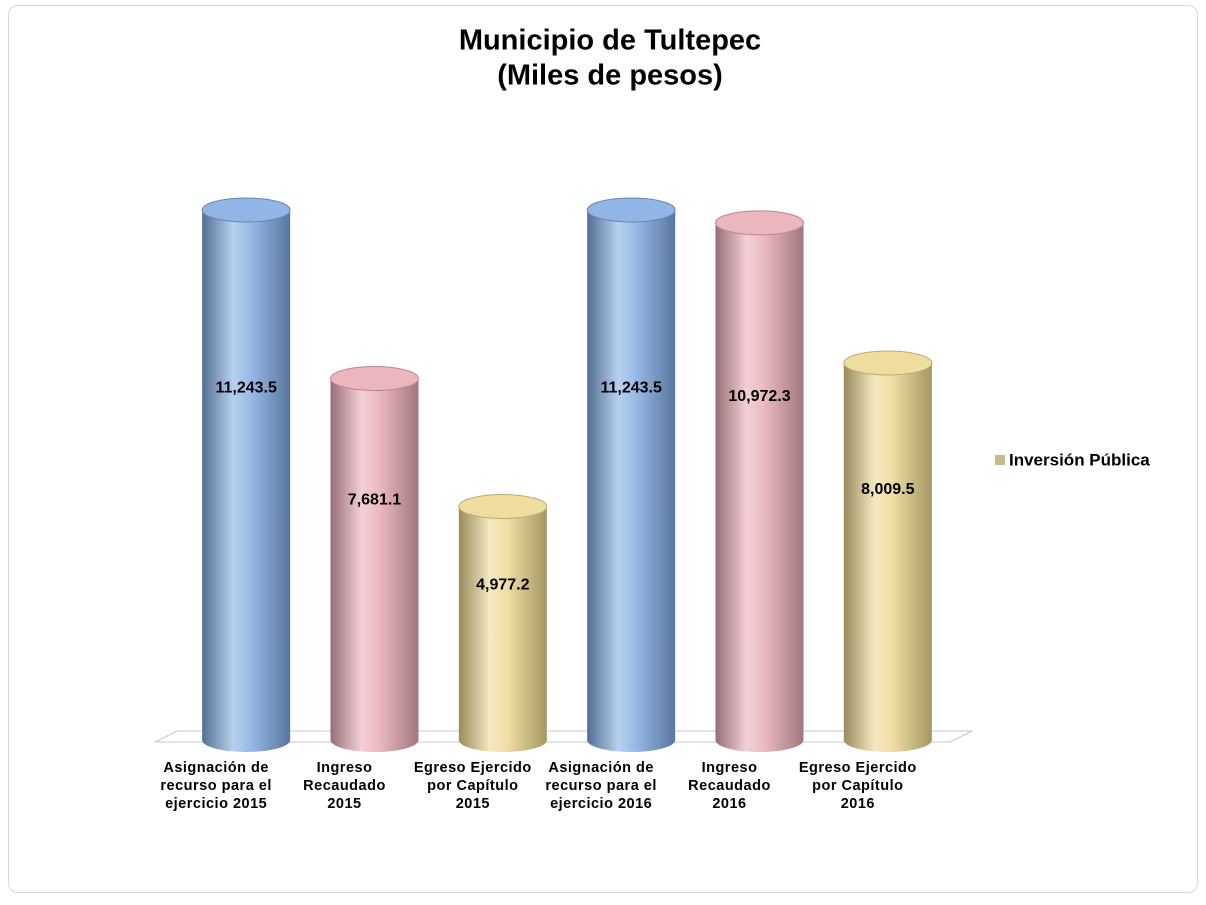 The image size is (1206, 905). Describe the element at coordinates (729, 786) in the screenshot. I see `x-tick-label: Ingreso Recaudado 2016` at that location.